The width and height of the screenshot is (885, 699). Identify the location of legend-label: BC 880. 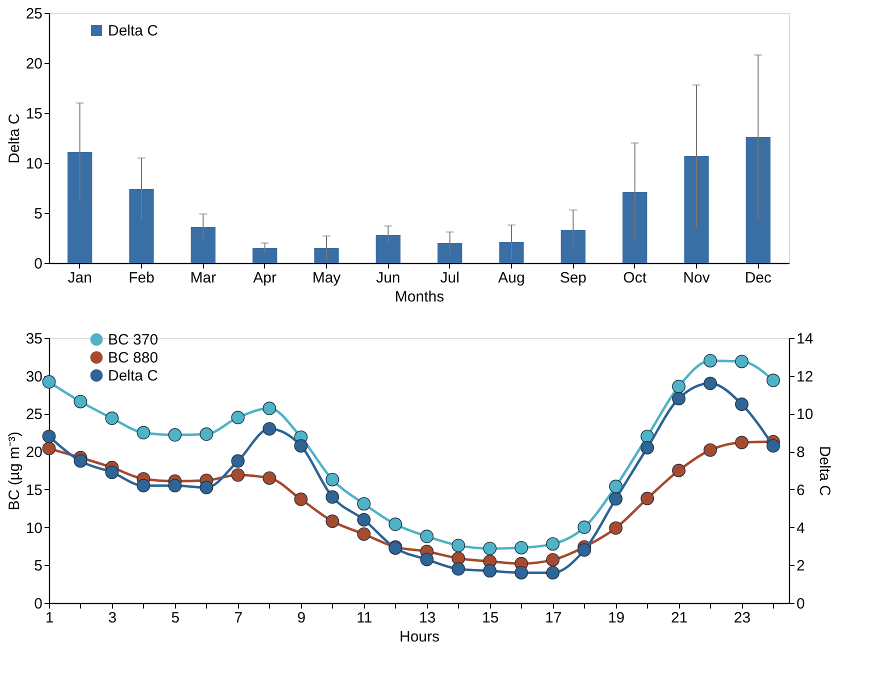
(133, 358).